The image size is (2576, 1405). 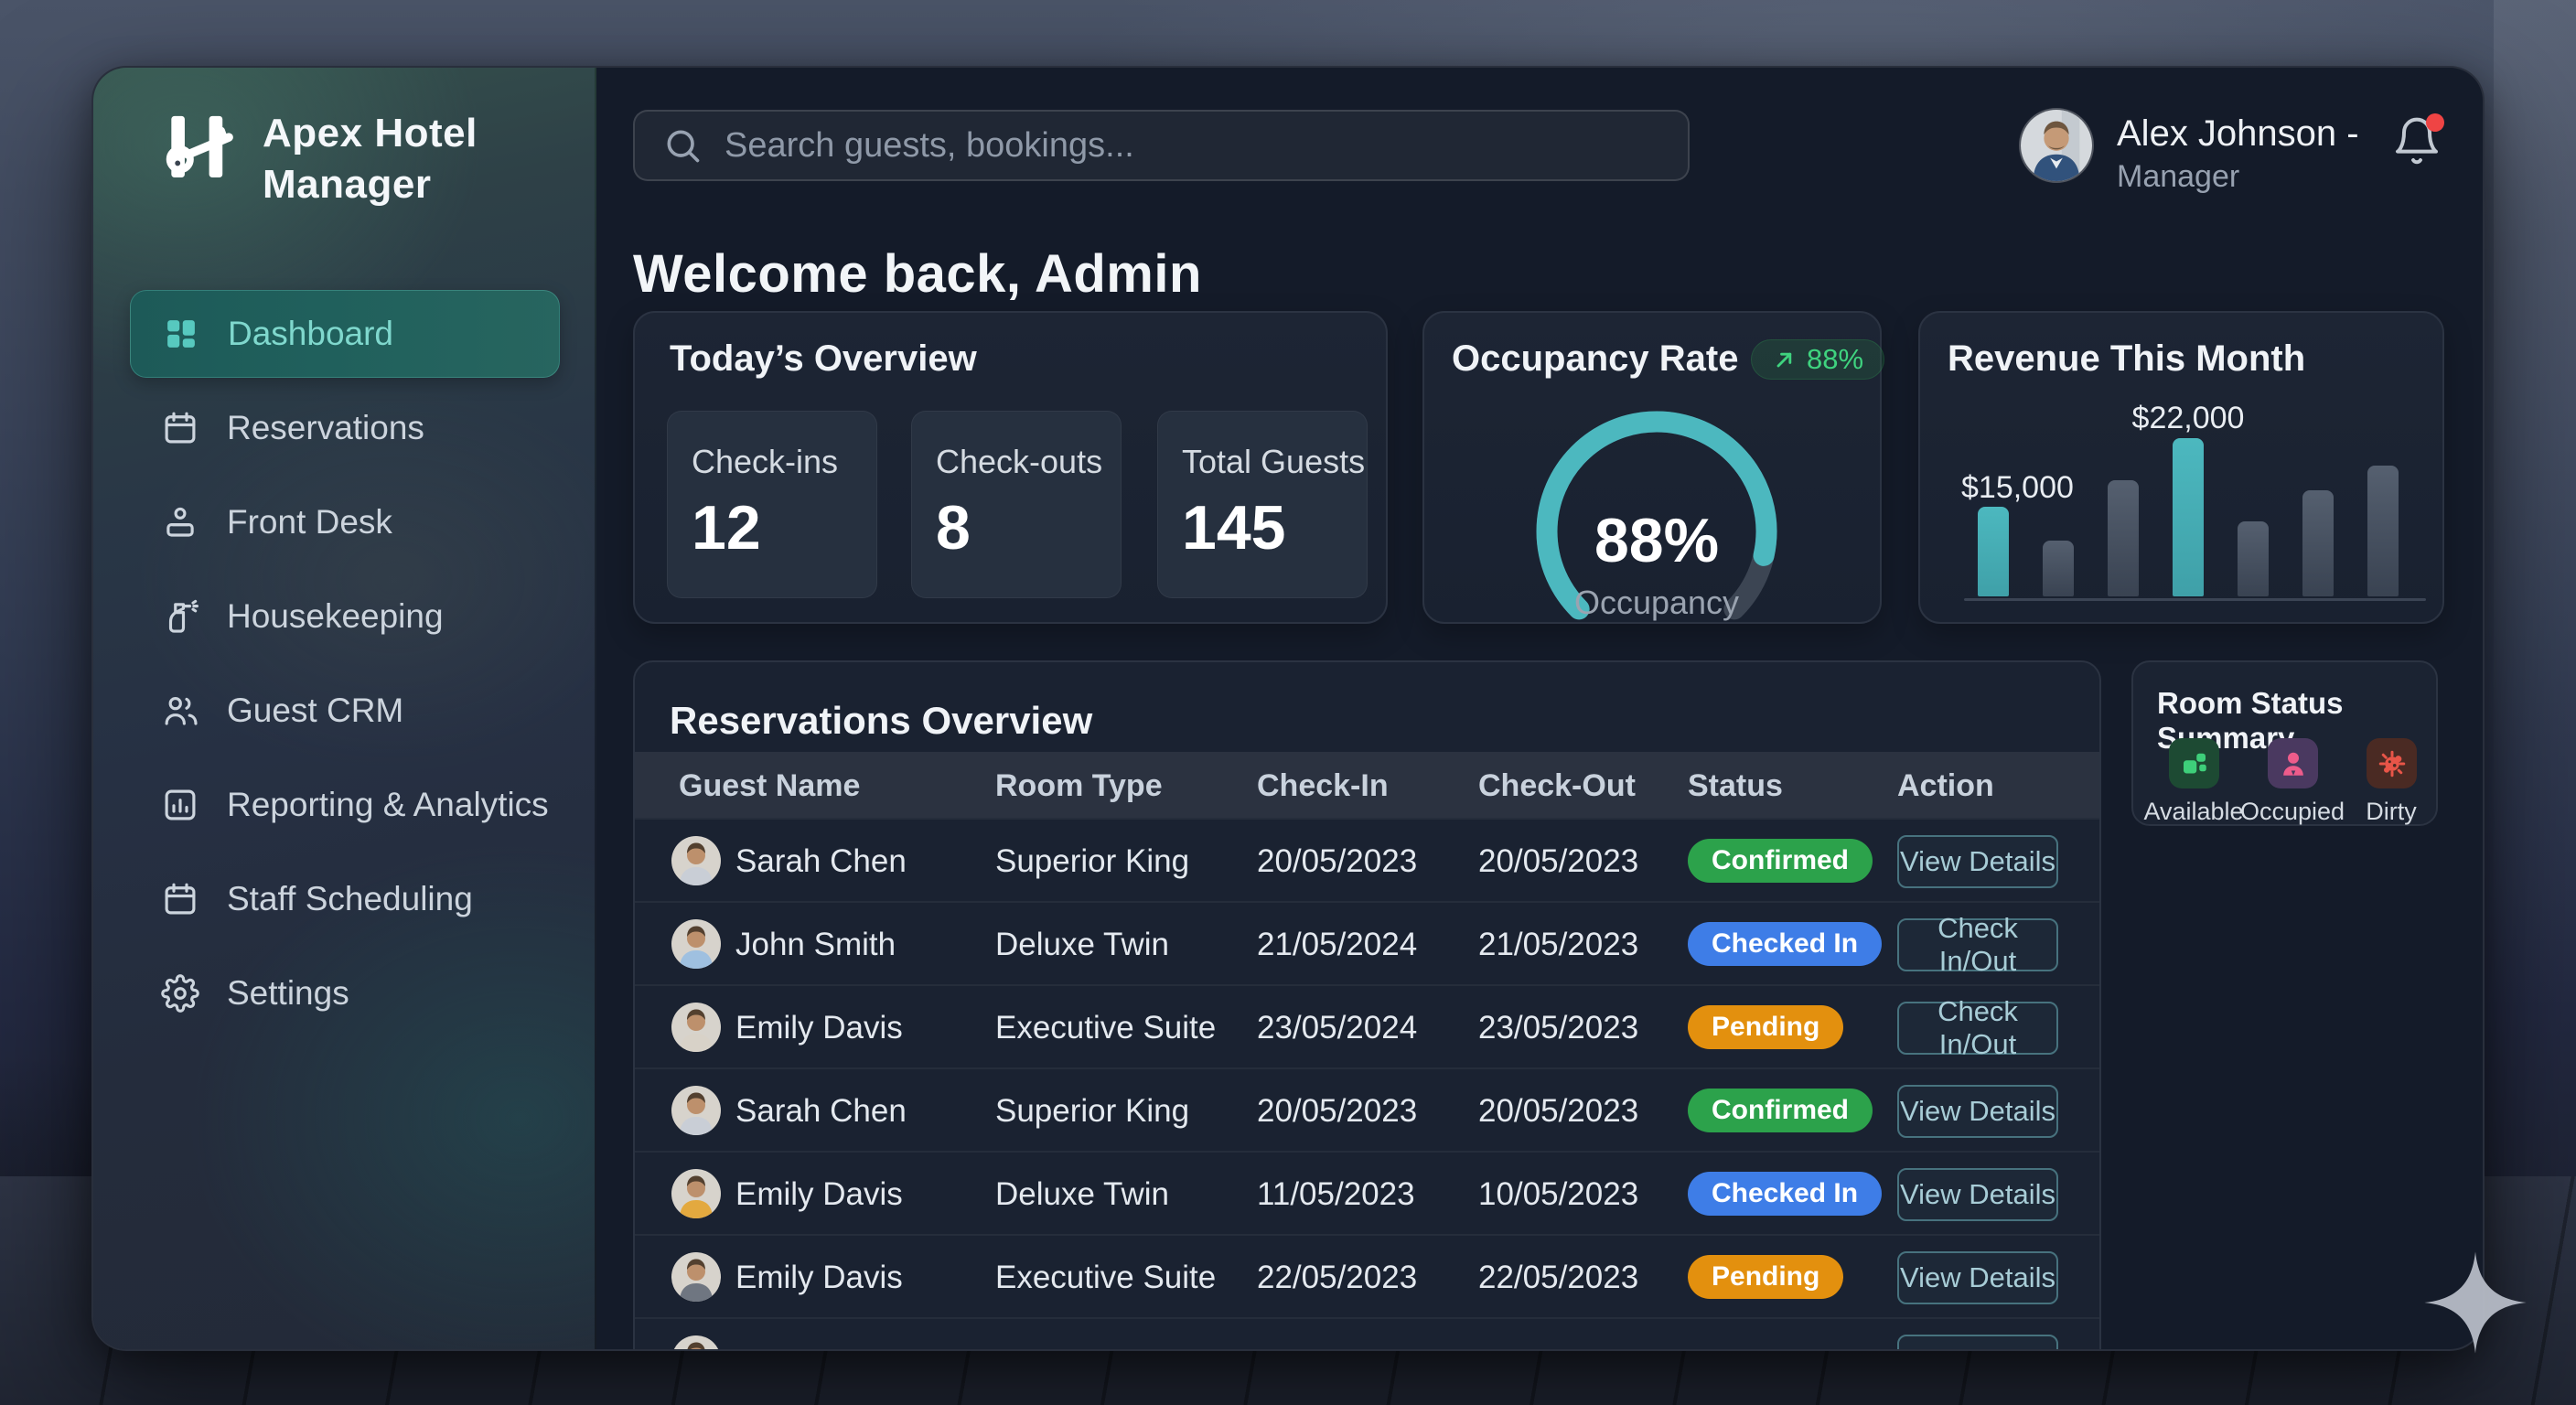 What do you see at coordinates (2179, 176) in the screenshot?
I see `user-role: Manager` at bounding box center [2179, 176].